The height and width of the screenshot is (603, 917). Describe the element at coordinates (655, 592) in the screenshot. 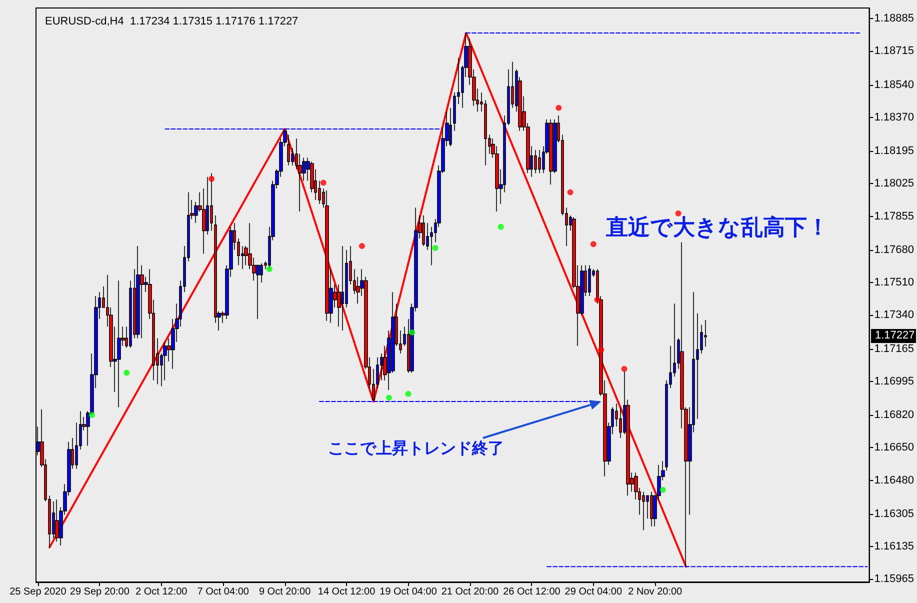

I see `x-tick-label: 2 Nov 20:00` at that location.